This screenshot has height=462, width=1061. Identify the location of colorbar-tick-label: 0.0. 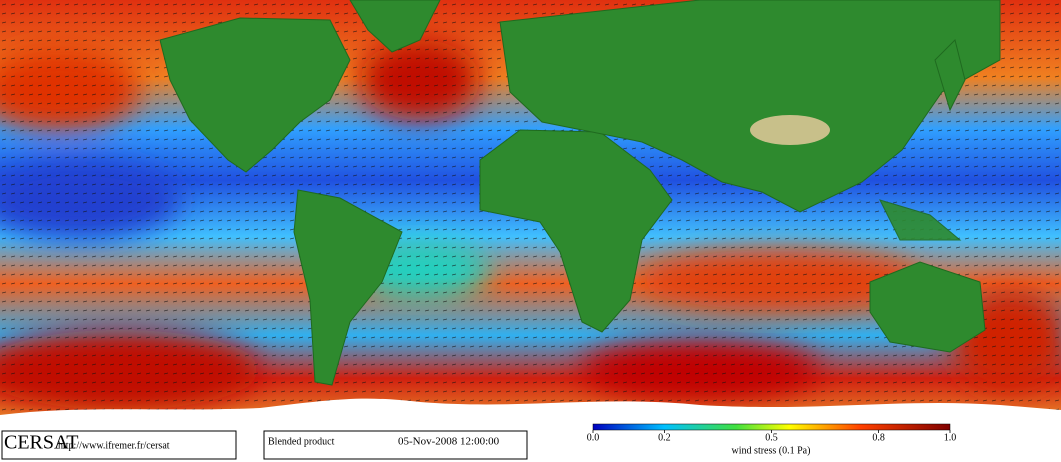
(593, 437).